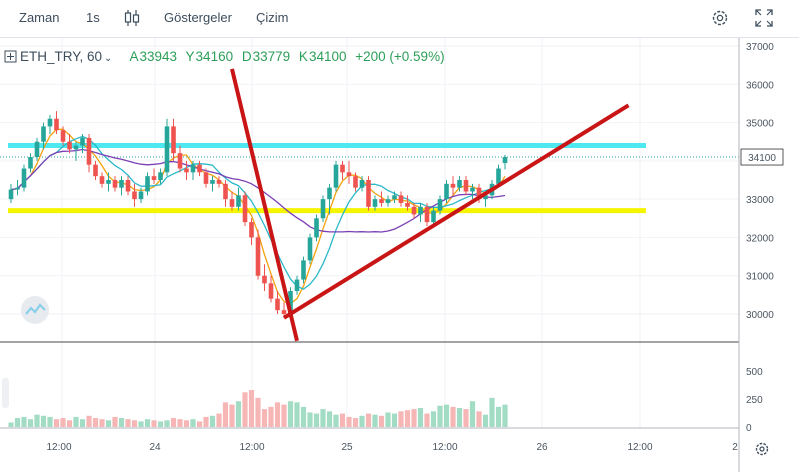 Image resolution: width=799 pixels, height=472 pixels. What do you see at coordinates (347, 447) in the screenshot?
I see `time-tick-label: 25` at bounding box center [347, 447].